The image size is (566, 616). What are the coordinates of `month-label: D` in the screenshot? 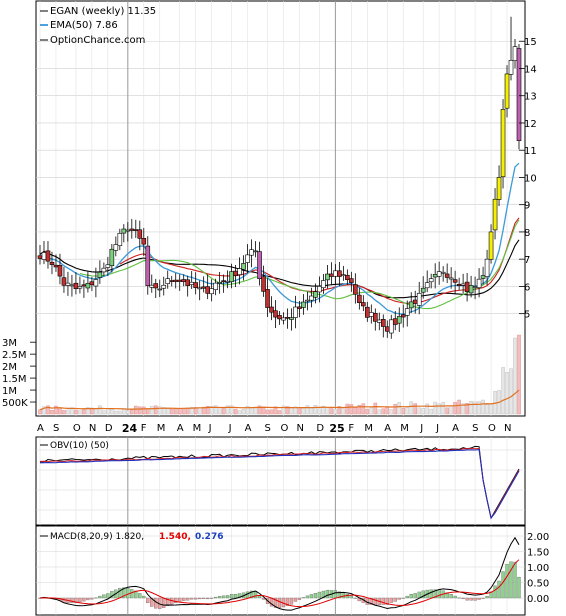 It's located at (109, 428).